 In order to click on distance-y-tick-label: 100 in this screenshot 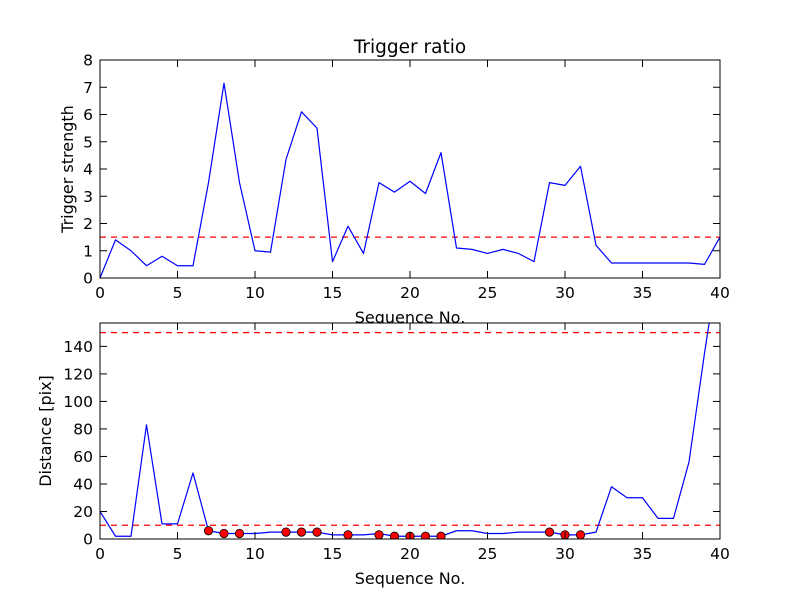, I will do `click(78, 402)`.